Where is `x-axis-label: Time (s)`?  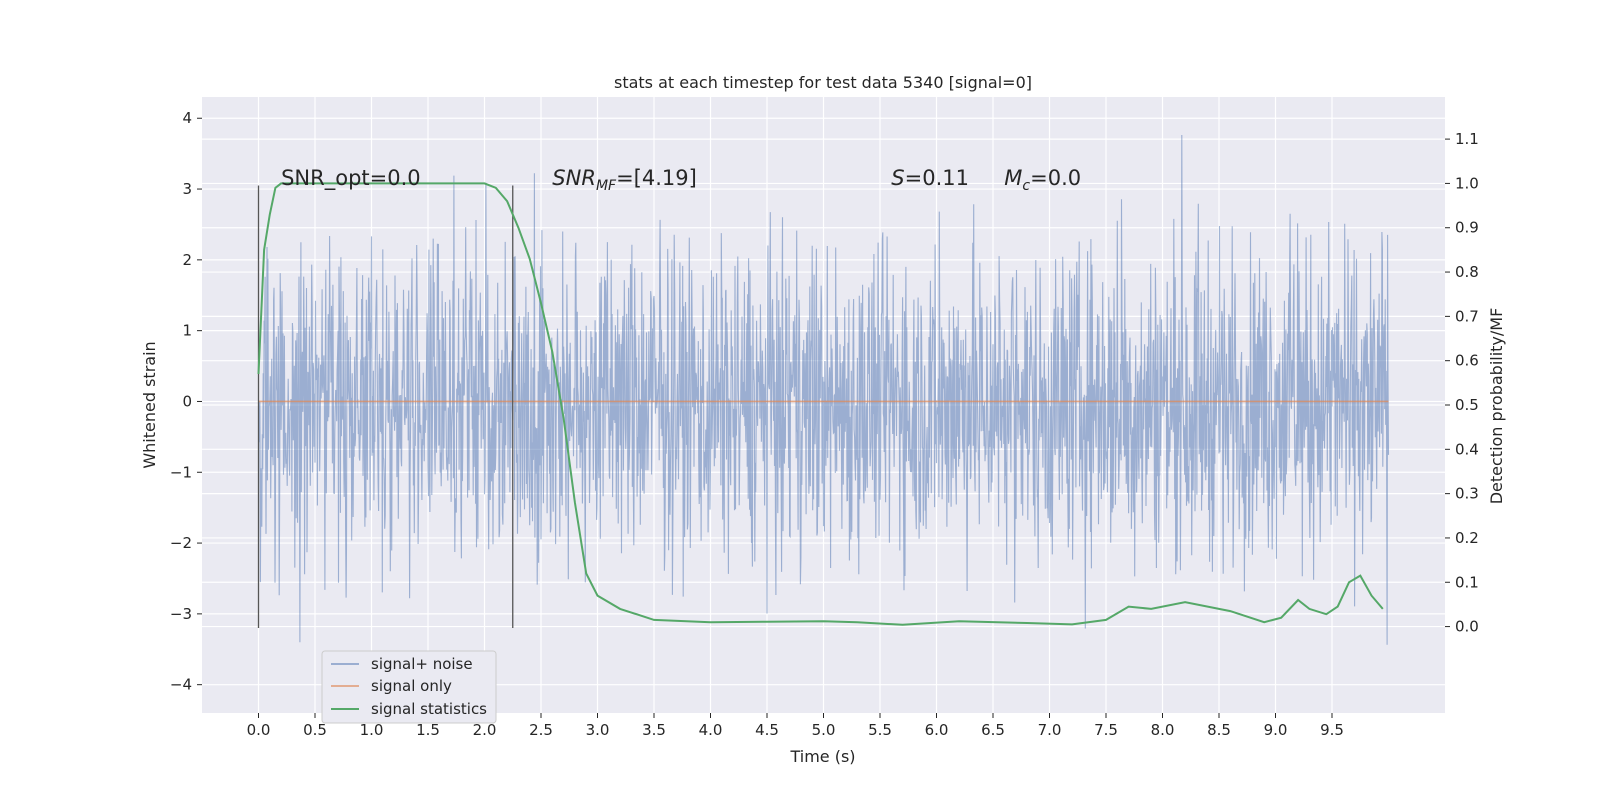
x-axis-label: Time (s) is located at coordinates (822, 756).